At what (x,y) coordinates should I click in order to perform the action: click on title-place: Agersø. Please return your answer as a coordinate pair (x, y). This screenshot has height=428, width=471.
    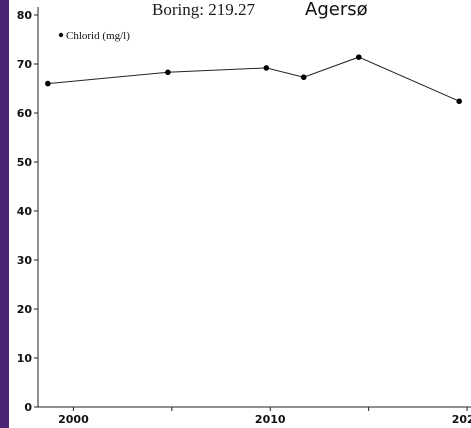
    Looking at the image, I should click on (336, 10).